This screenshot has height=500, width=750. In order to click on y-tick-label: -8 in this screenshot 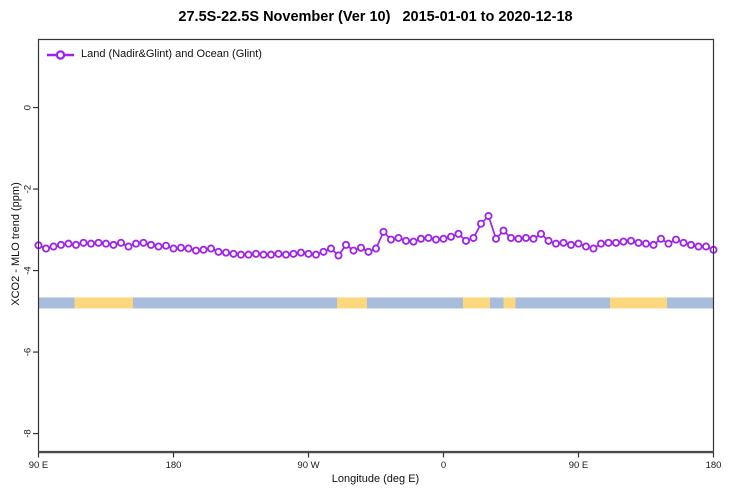, I will do `click(28, 433)`.